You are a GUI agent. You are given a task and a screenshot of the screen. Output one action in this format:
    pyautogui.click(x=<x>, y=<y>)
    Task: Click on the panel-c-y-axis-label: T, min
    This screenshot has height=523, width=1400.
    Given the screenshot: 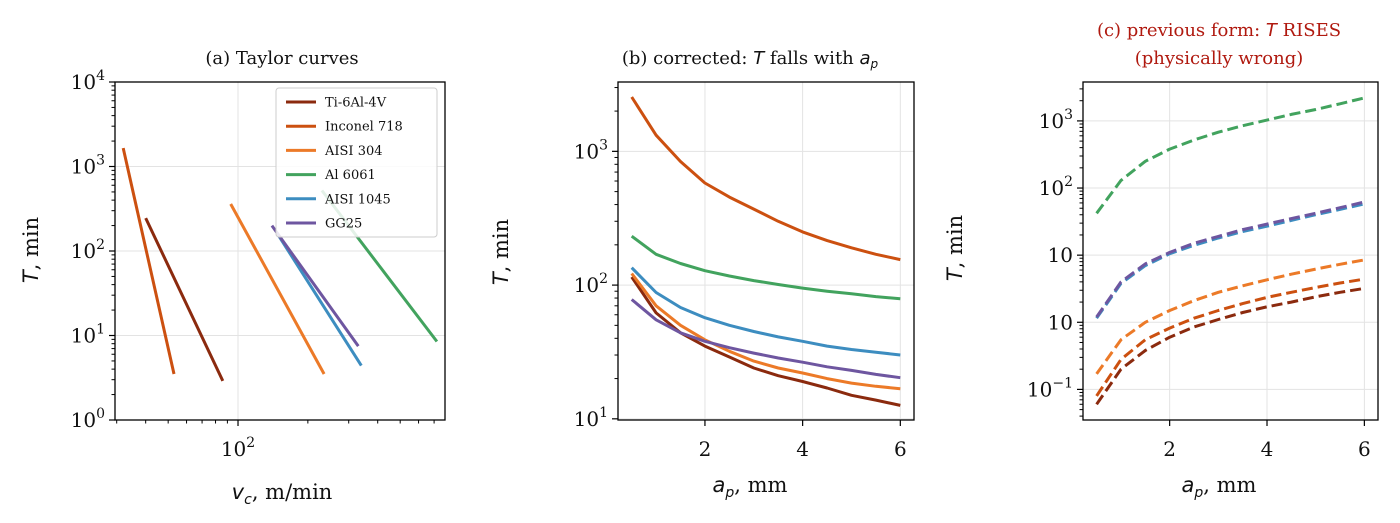 What is the action you would take?
    pyautogui.click(x=955, y=248)
    